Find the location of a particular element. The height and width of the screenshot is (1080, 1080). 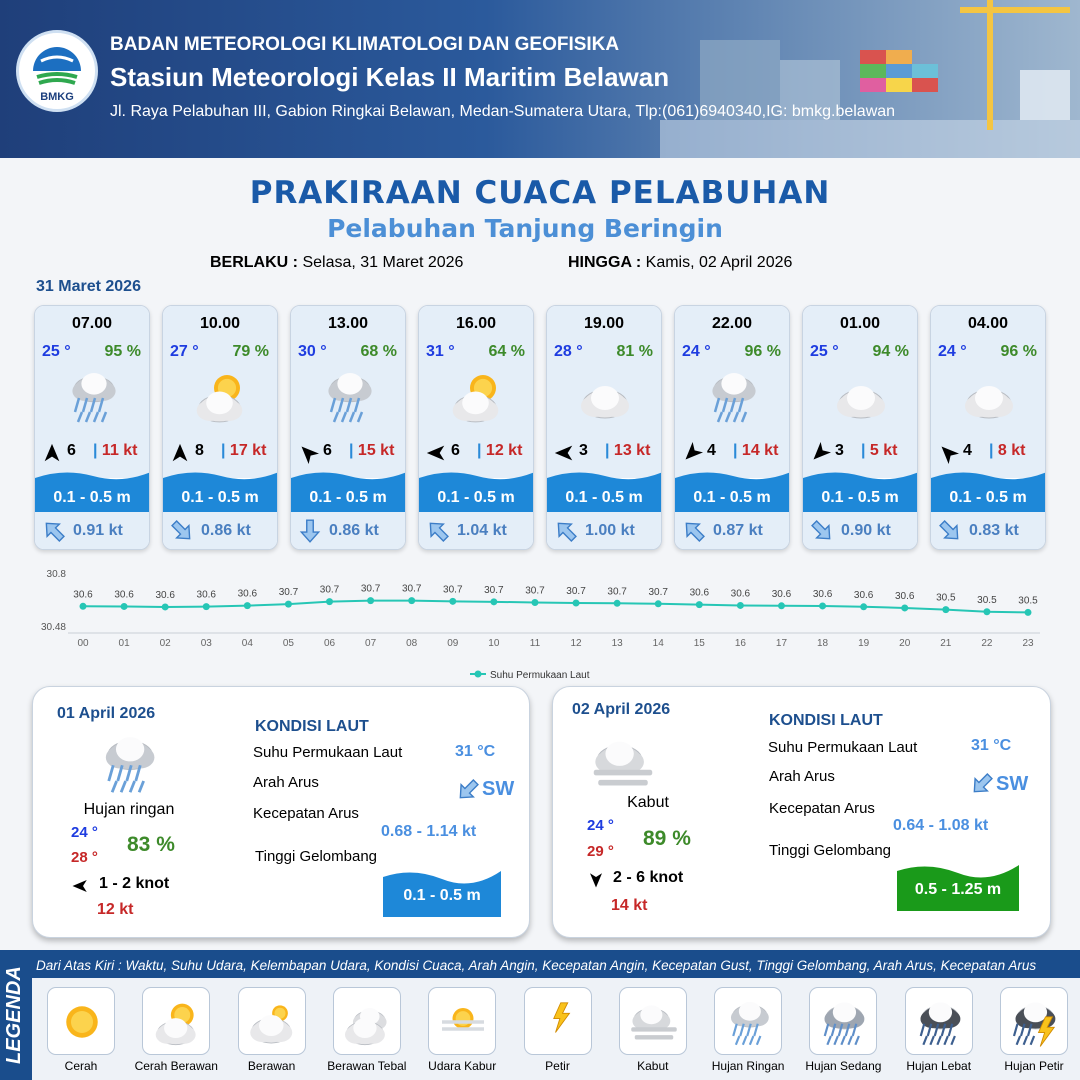

panel-humidity: 83 % is located at coordinates (151, 844).